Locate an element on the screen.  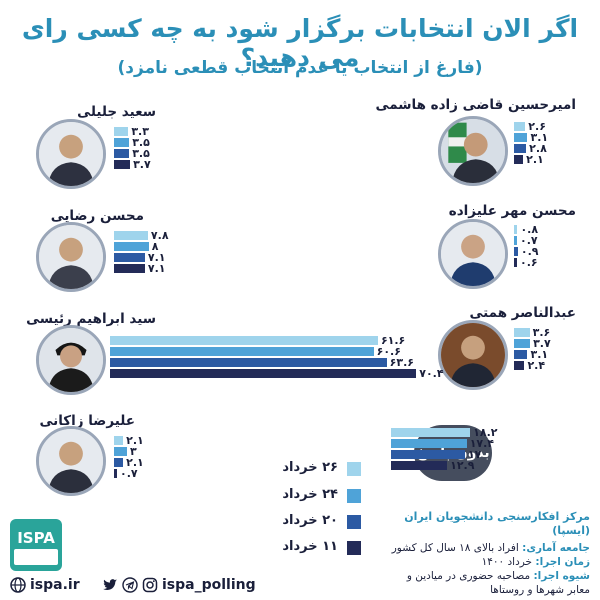
legend-label-2: ۲۴ خرداد is located at coordinates (310, 494).